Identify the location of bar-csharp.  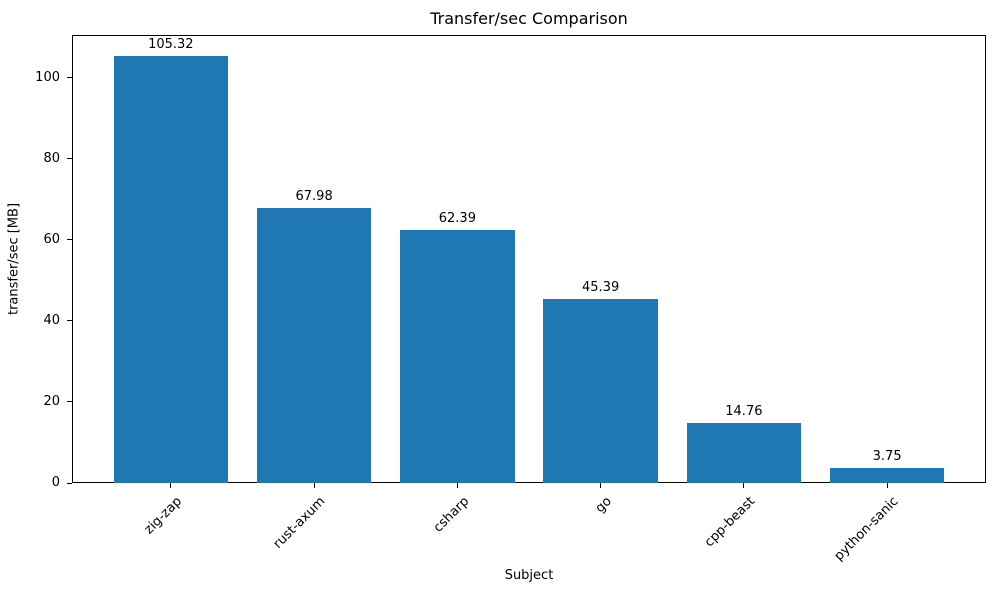
(457, 356).